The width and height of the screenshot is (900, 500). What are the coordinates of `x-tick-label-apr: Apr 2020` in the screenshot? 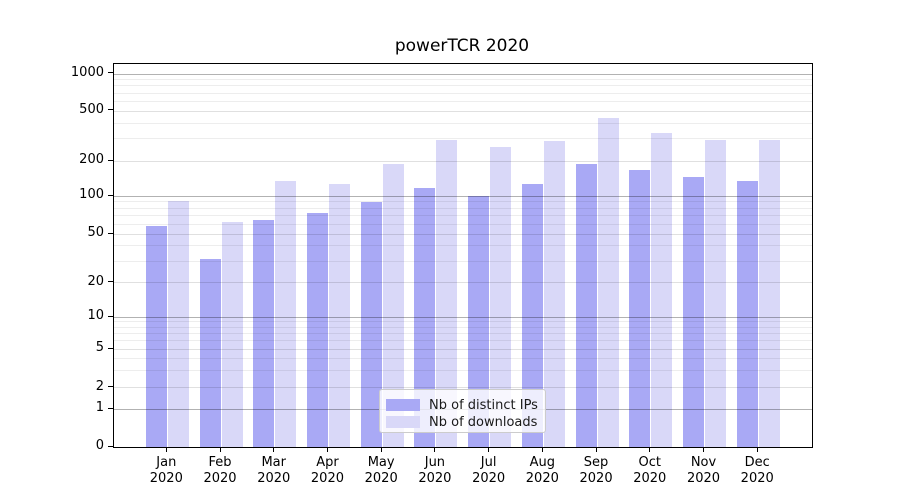 It's located at (327, 470).